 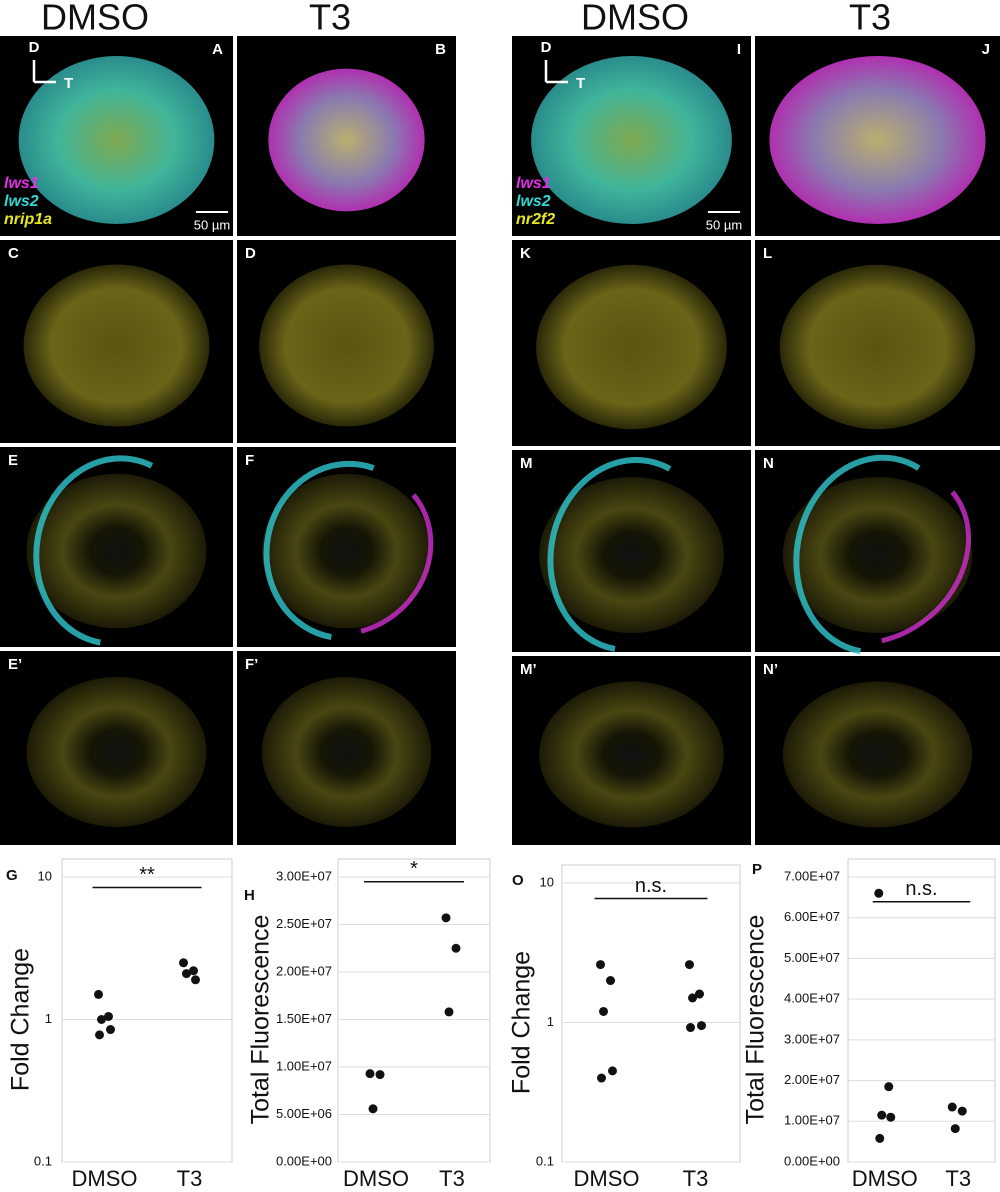 I want to click on y-tick-label: 5.00E+07, so click(x=812, y=957).